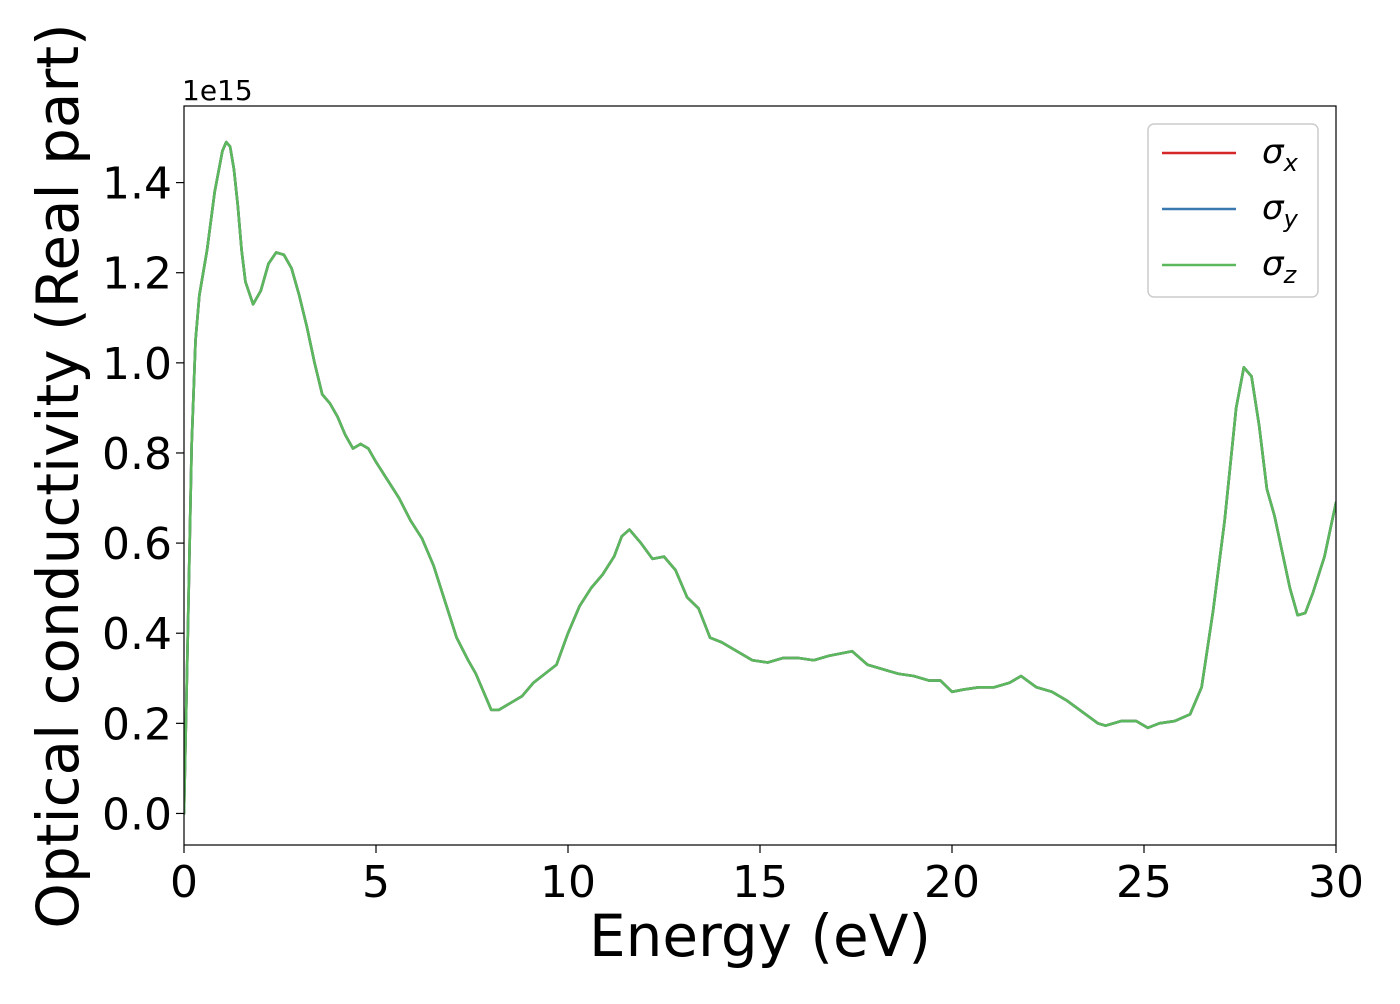 This screenshot has height=1004, width=1400. Describe the element at coordinates (137, 454) in the screenshot. I see `y-tick-label: 0.8` at that location.